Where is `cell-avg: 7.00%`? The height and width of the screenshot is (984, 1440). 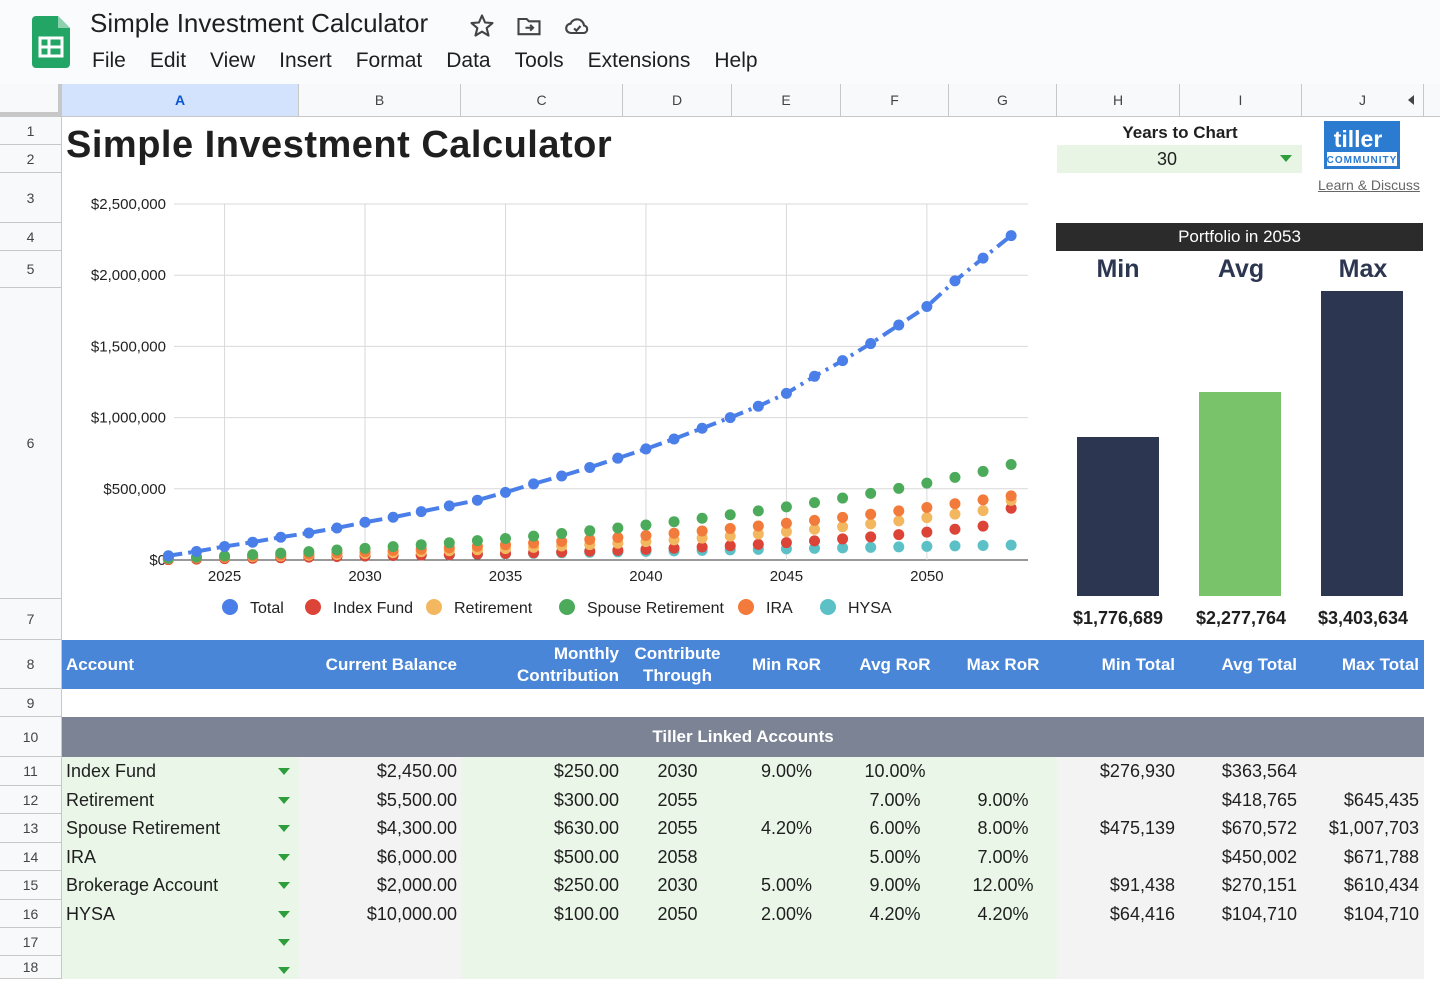 cell-avg: 7.00% is located at coordinates (895, 800).